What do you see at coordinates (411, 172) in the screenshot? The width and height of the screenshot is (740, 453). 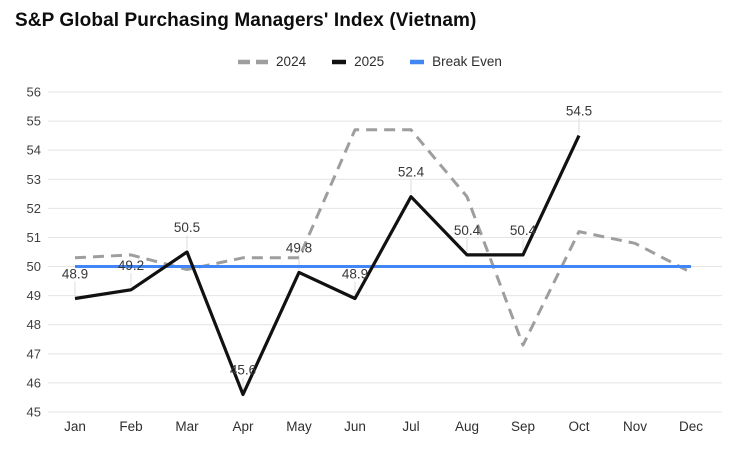 I see `data-label: 52.4` at bounding box center [411, 172].